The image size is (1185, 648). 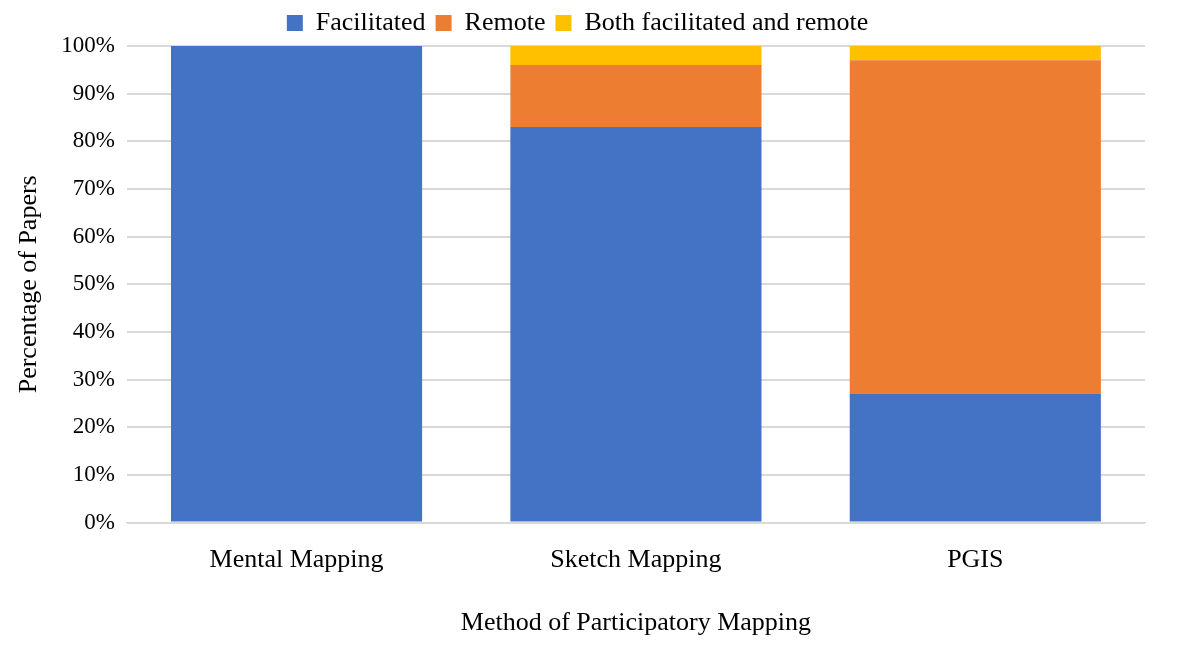 I want to click on legend-label: Remote, so click(x=505, y=21).